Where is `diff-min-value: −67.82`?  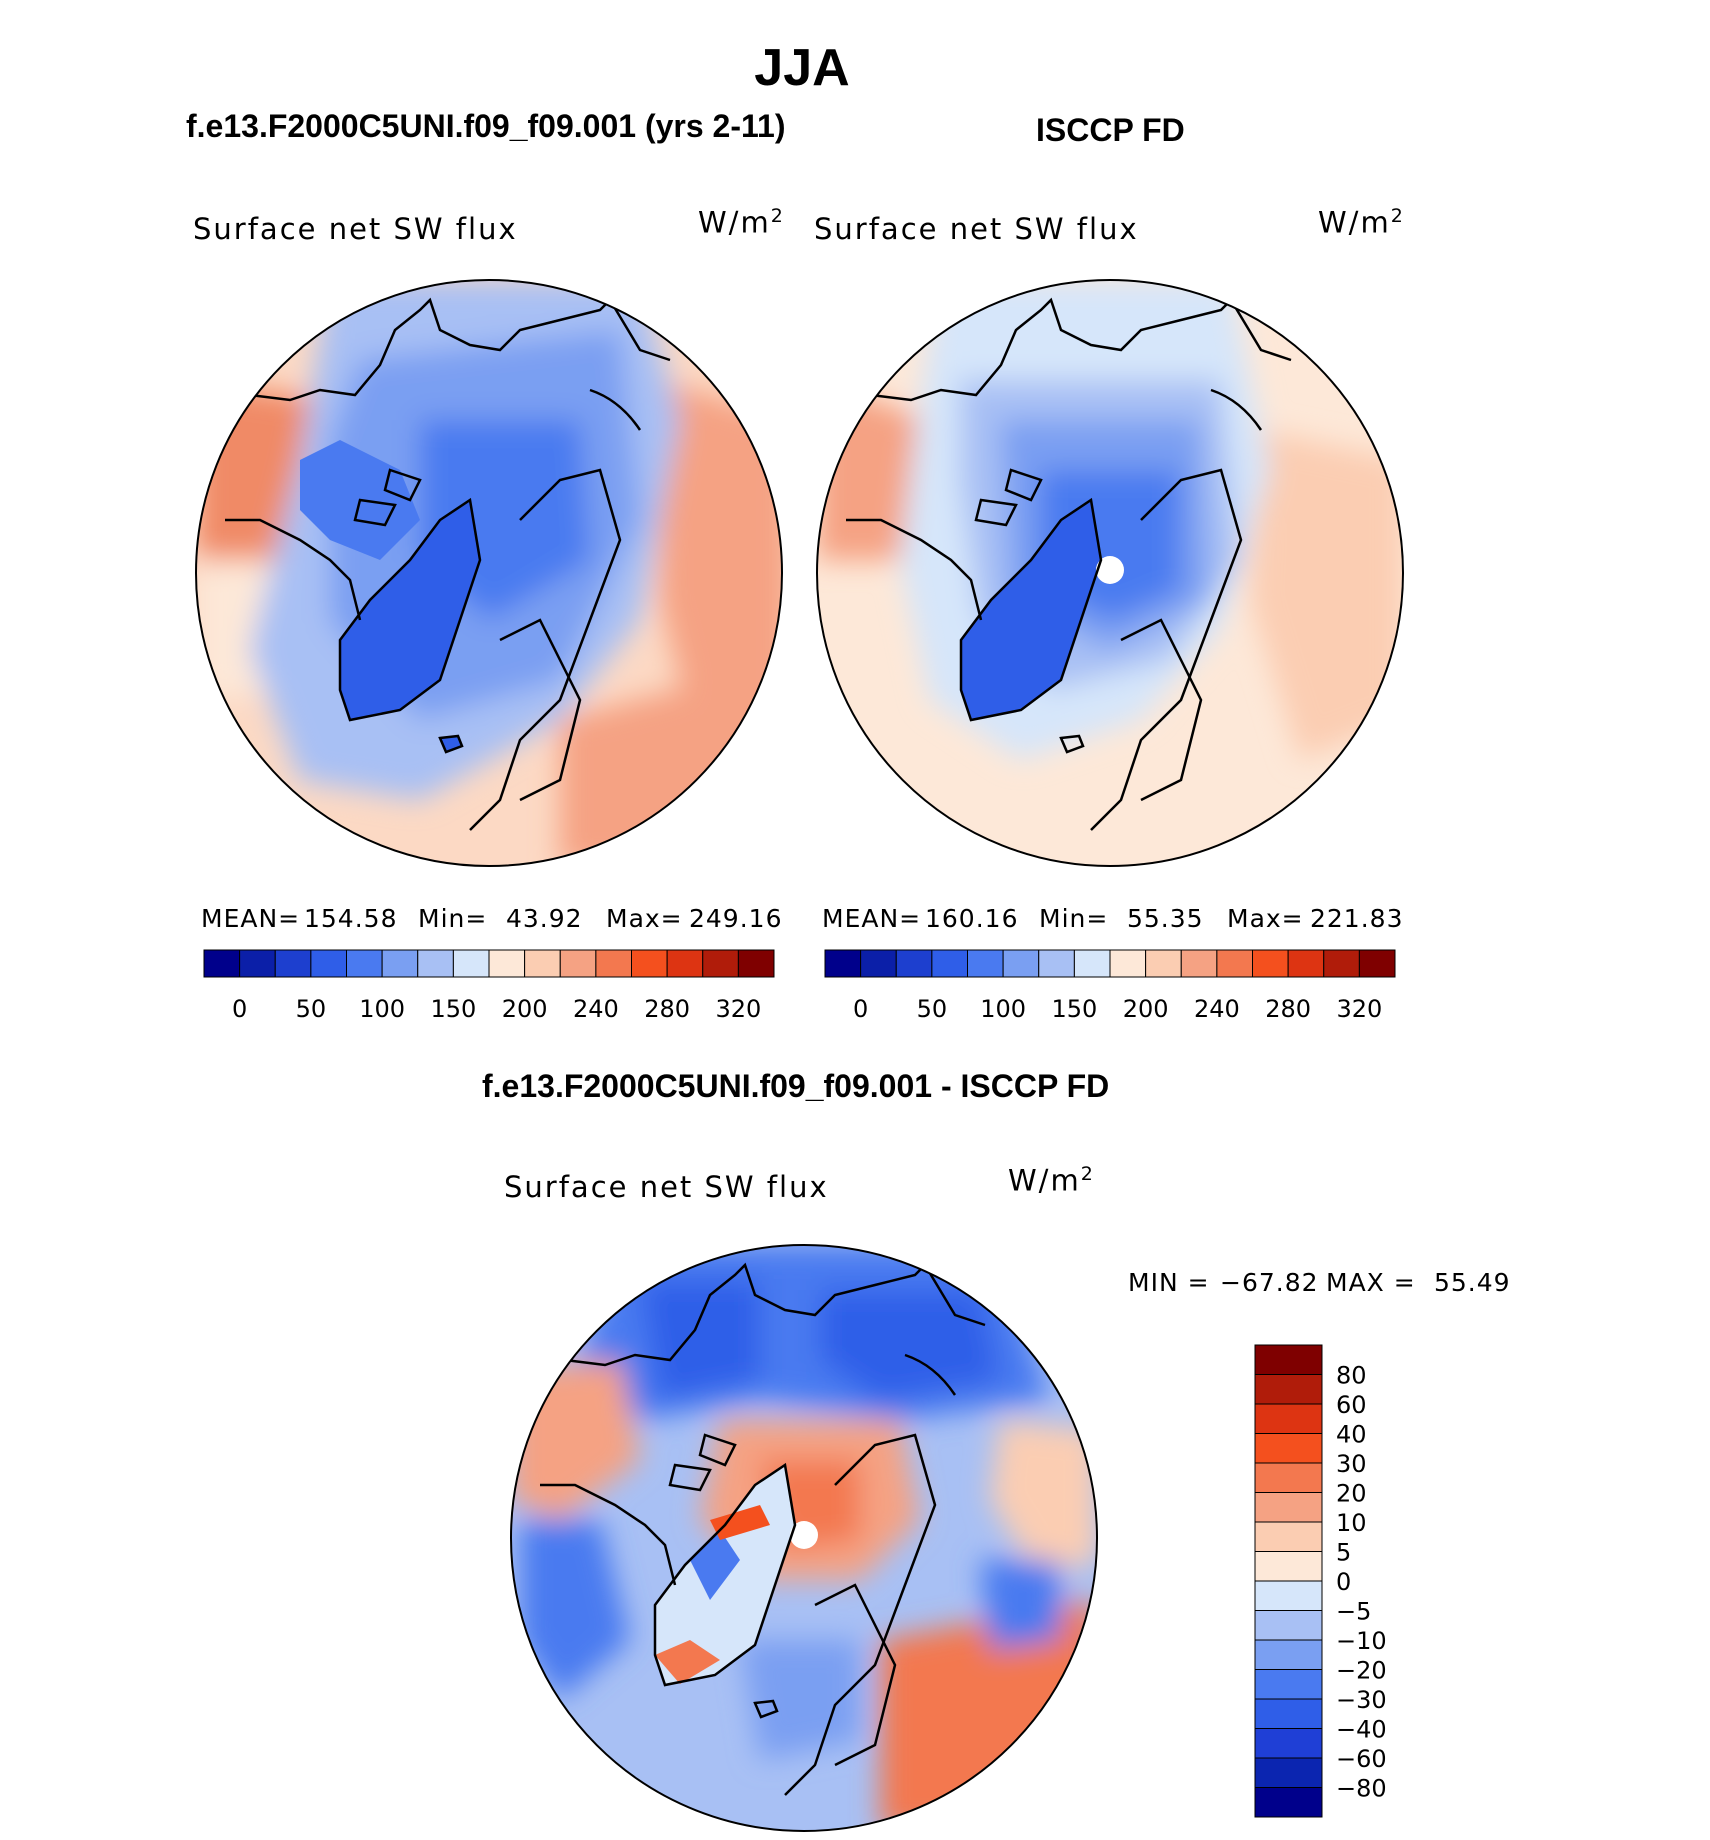 diff-min-value: −67.82 is located at coordinates (1269, 1282).